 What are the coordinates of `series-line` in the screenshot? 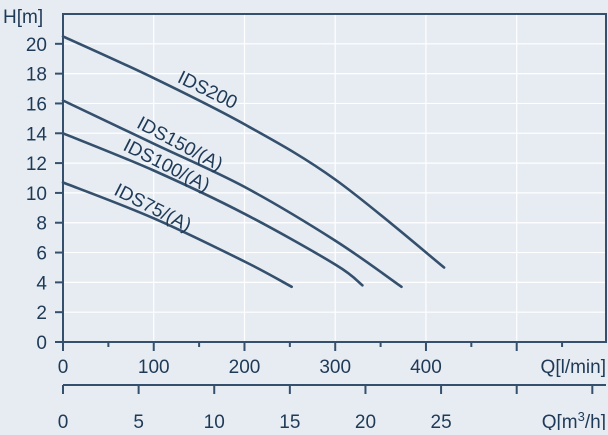 It's located at (177, 235).